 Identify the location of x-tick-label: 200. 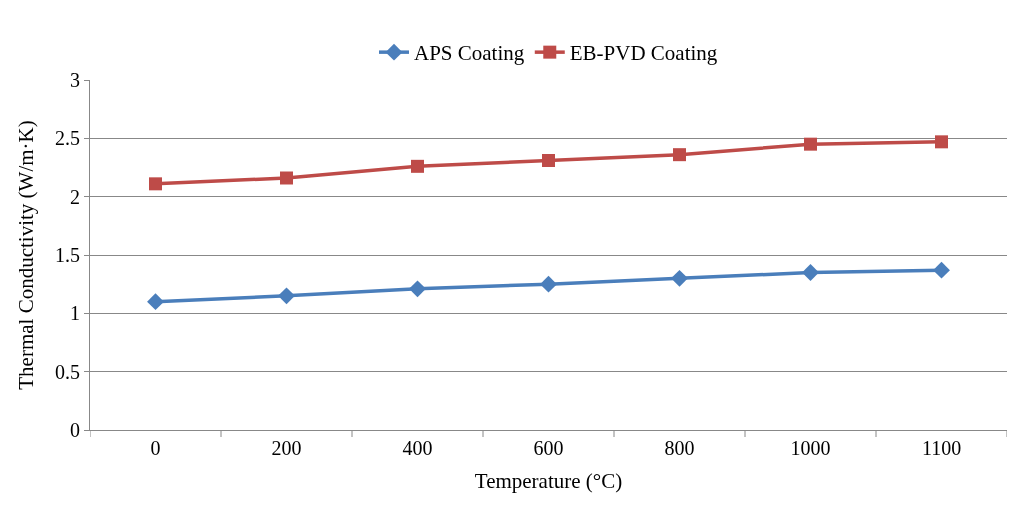
(286, 448).